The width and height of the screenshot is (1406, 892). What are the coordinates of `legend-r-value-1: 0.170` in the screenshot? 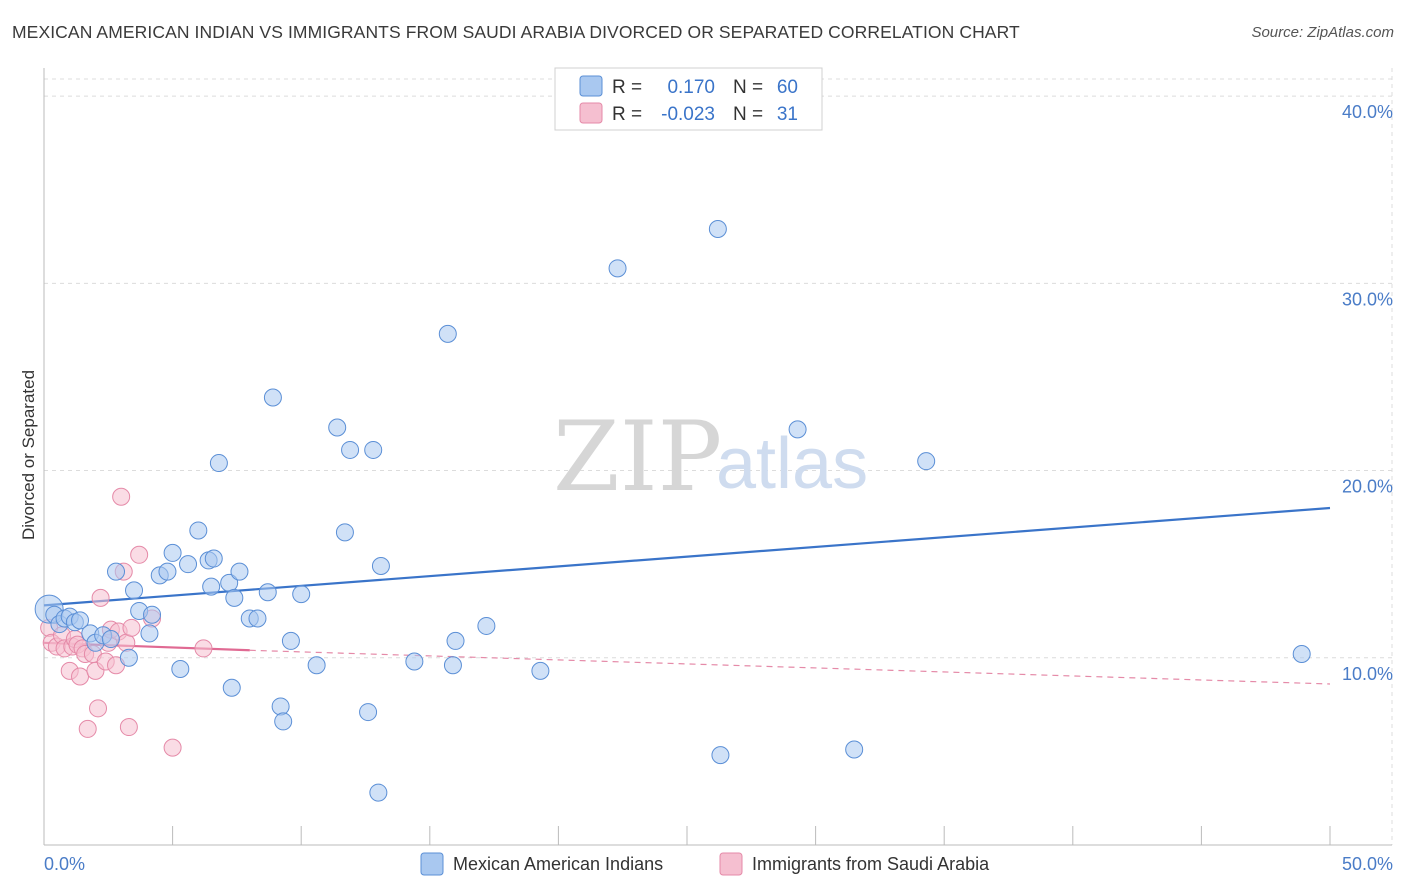 It's located at (691, 87).